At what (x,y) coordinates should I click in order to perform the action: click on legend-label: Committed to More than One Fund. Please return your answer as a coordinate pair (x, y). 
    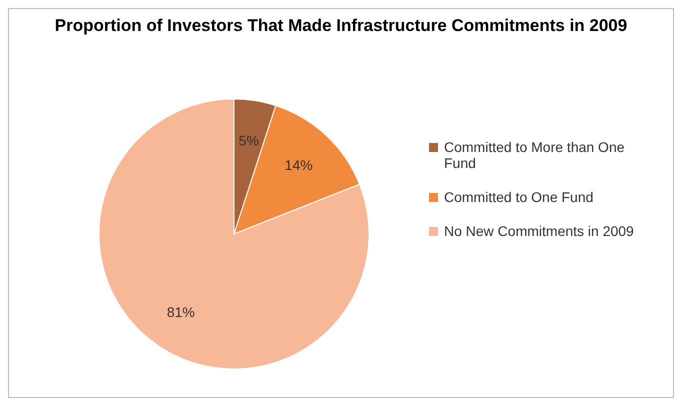
    Looking at the image, I should click on (535, 155).